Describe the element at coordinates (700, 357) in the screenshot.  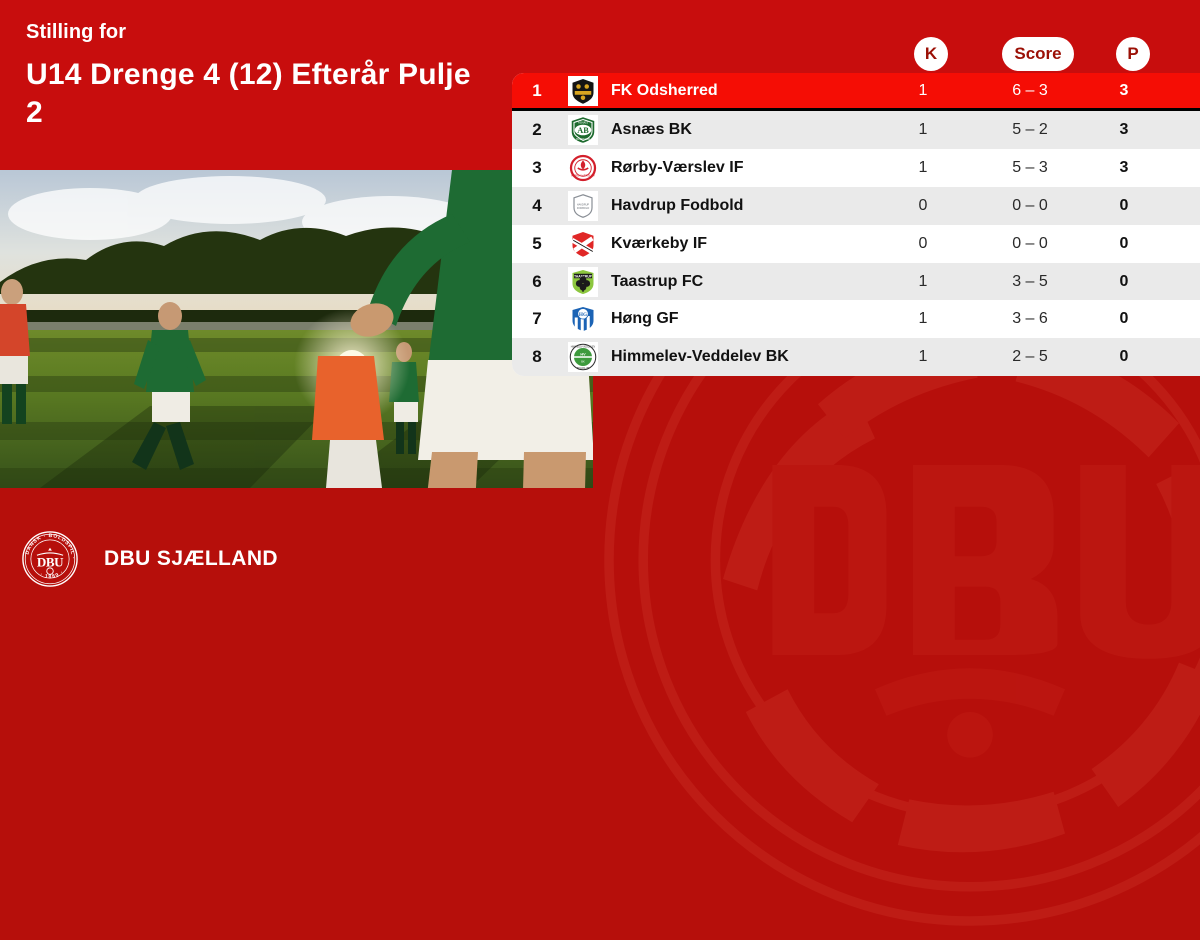
I see `row-team-name: Himmelev-Veddelev BK` at that location.